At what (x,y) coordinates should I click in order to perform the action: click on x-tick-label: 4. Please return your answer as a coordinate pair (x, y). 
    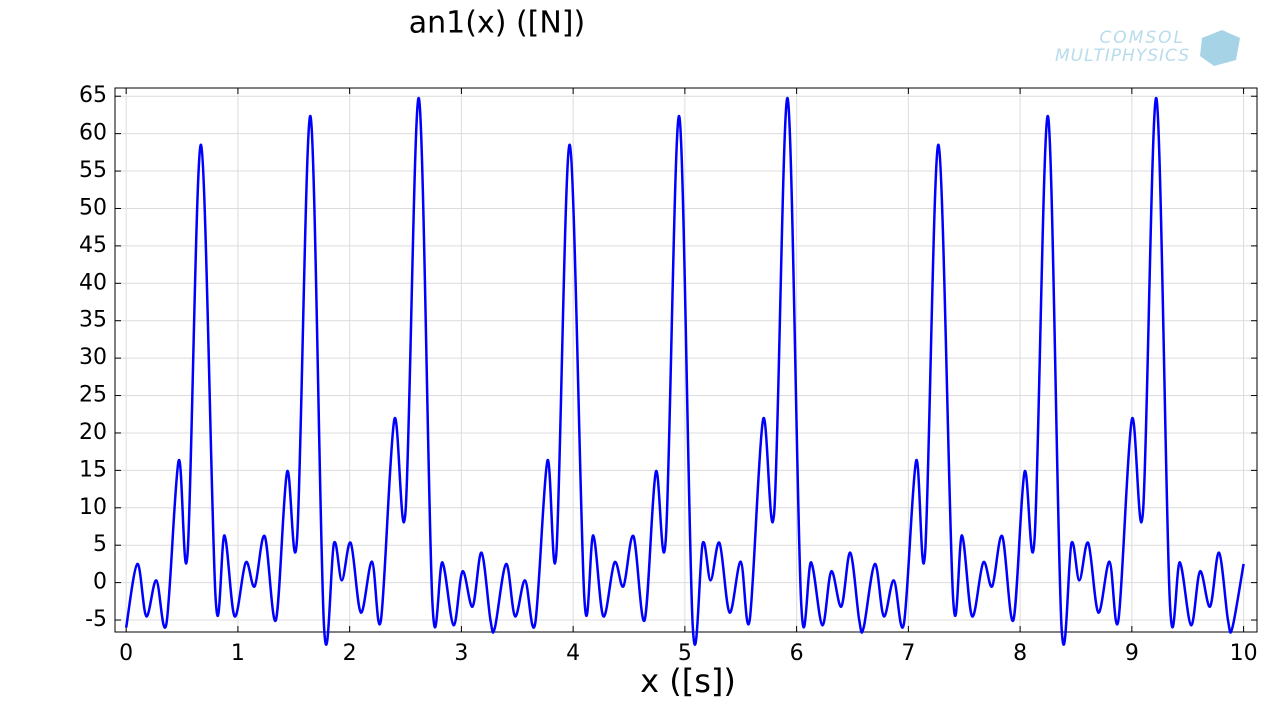
    Looking at the image, I should click on (573, 653).